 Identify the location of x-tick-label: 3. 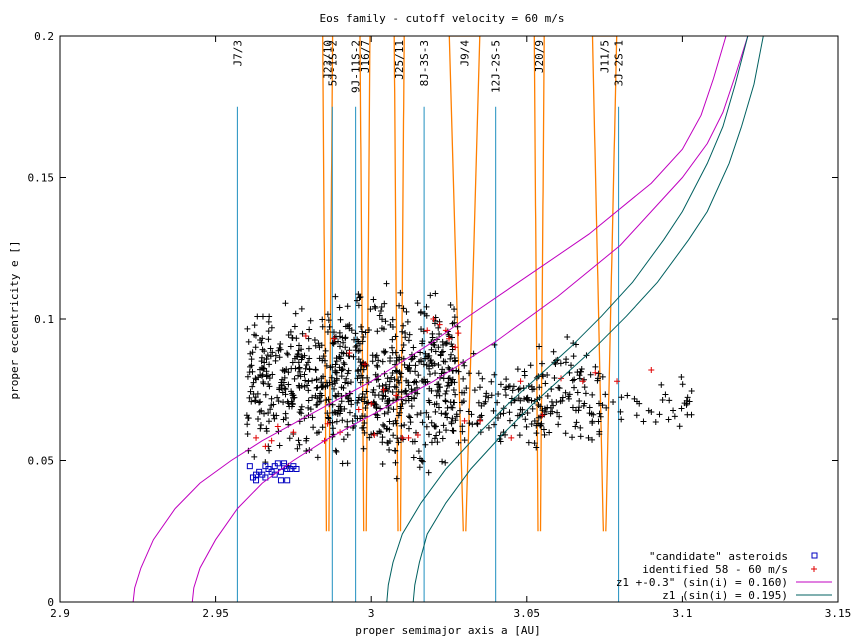
(371, 613).